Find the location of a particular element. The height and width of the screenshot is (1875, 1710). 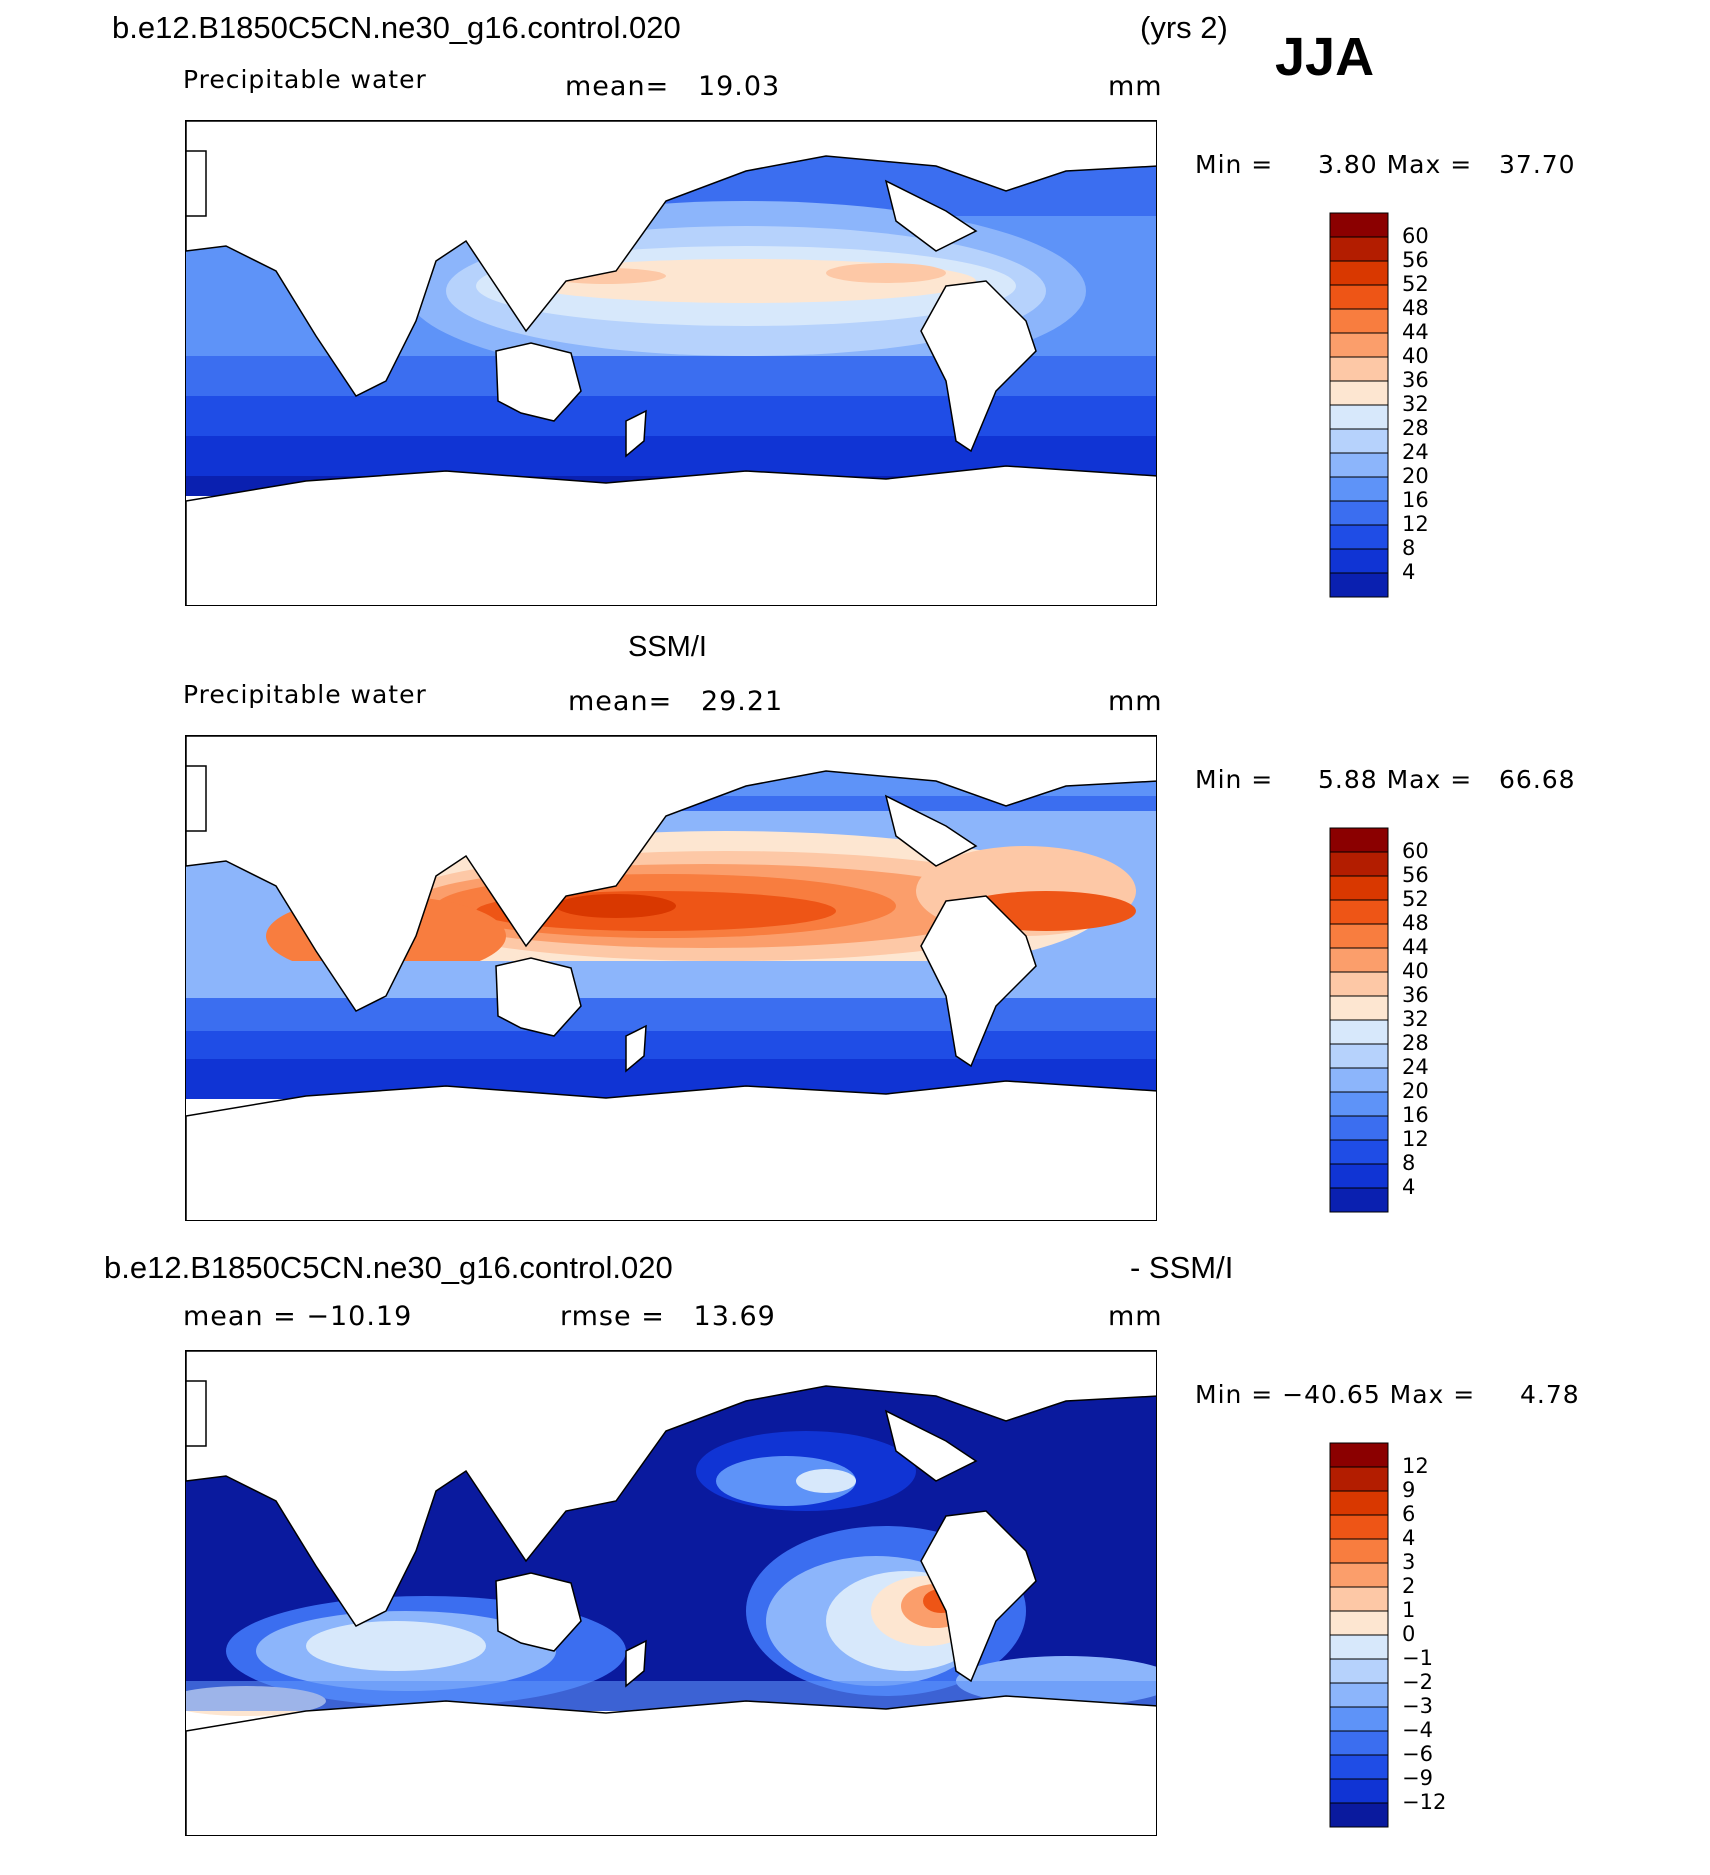

panel2-minmax: Min = 5.88 Max = 66.68 is located at coordinates (1385, 779).